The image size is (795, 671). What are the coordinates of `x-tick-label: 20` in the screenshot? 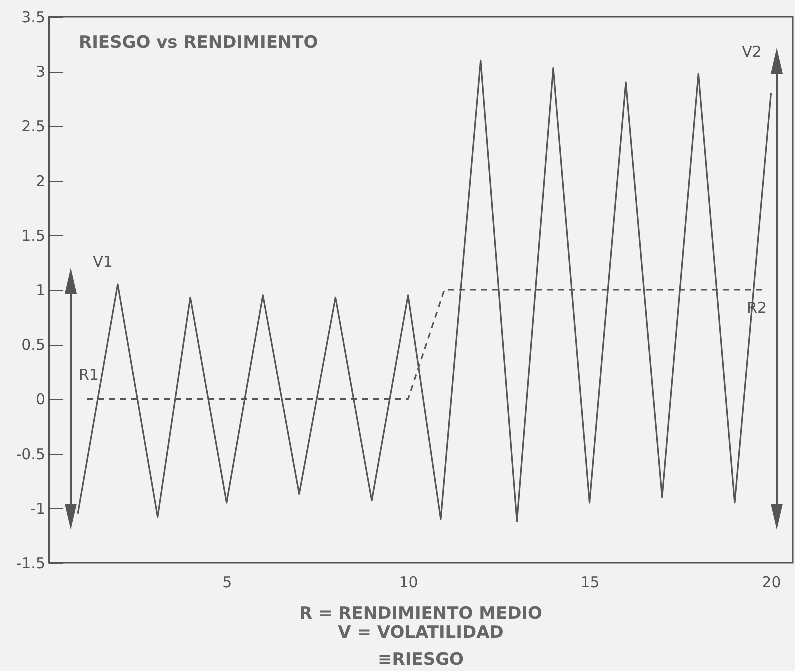 It's located at (772, 583).